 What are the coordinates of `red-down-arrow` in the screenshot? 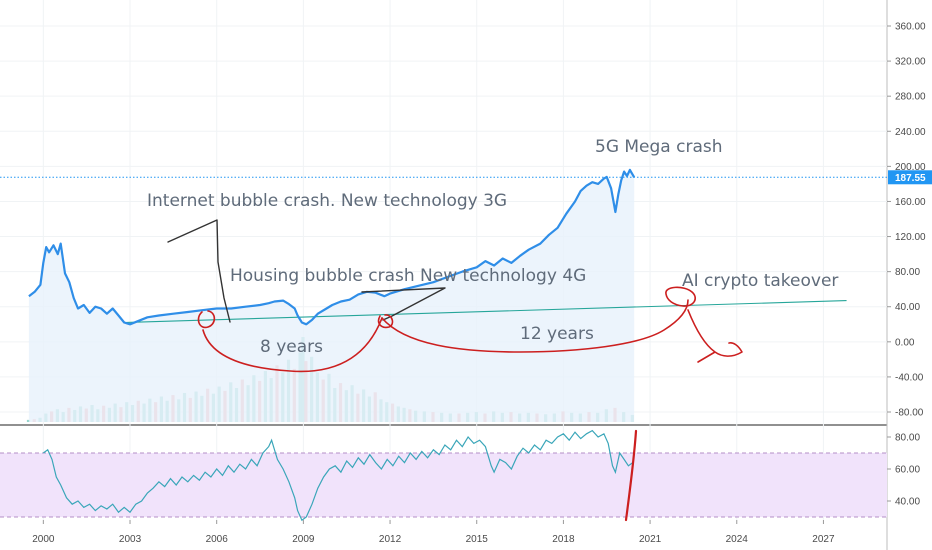 It's located at (715, 336).